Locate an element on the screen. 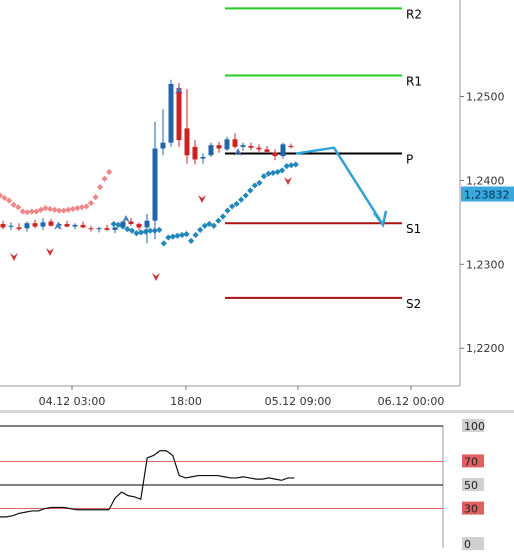 Image resolution: width=514 pixels, height=556 pixels. osc-tick-label: 70 is located at coordinates (471, 461).